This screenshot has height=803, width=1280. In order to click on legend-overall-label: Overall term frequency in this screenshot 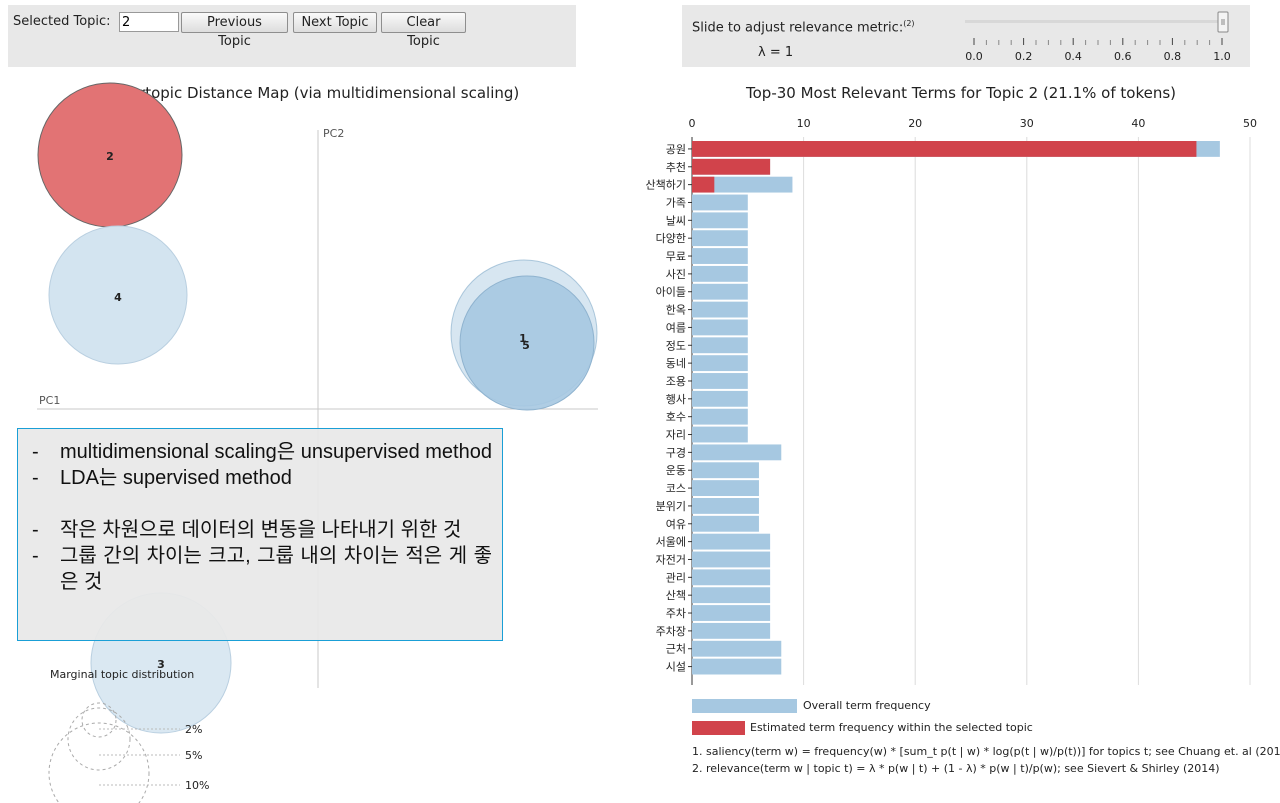, I will do `click(867, 705)`.